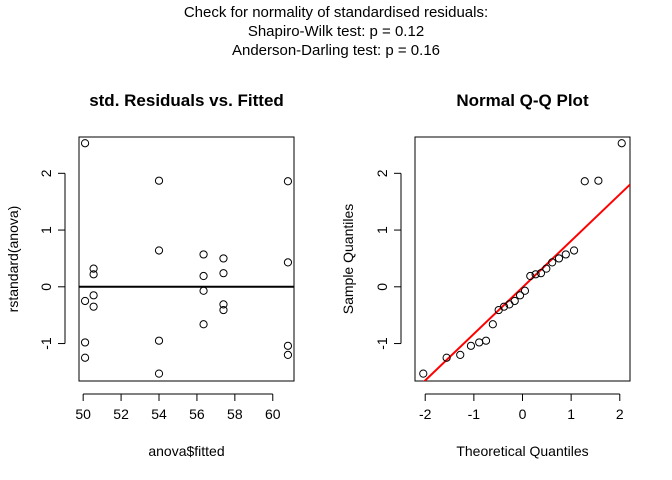 This screenshot has width=672, height=480. I want to click on panel-title: std. Residuals vs. Fitted, so click(186, 100).